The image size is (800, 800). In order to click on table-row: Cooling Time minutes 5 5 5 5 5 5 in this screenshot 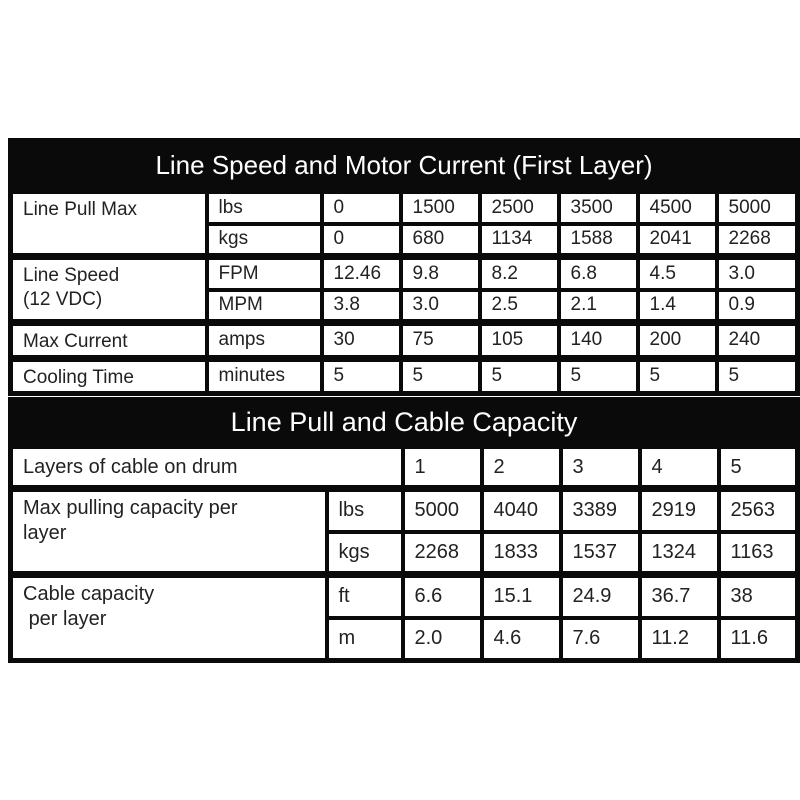, I will do `click(404, 374)`.